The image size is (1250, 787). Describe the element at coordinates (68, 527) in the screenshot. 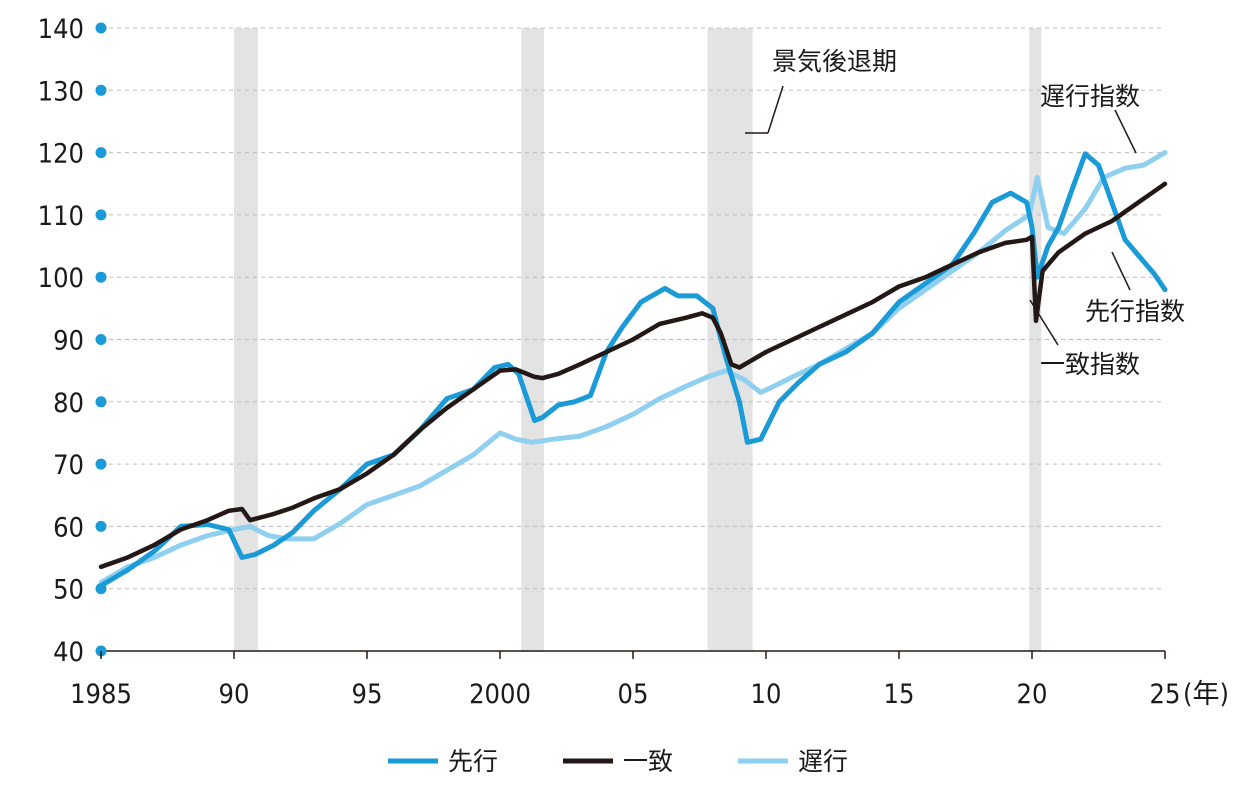

I see `y-tick-label-60: 60` at that location.